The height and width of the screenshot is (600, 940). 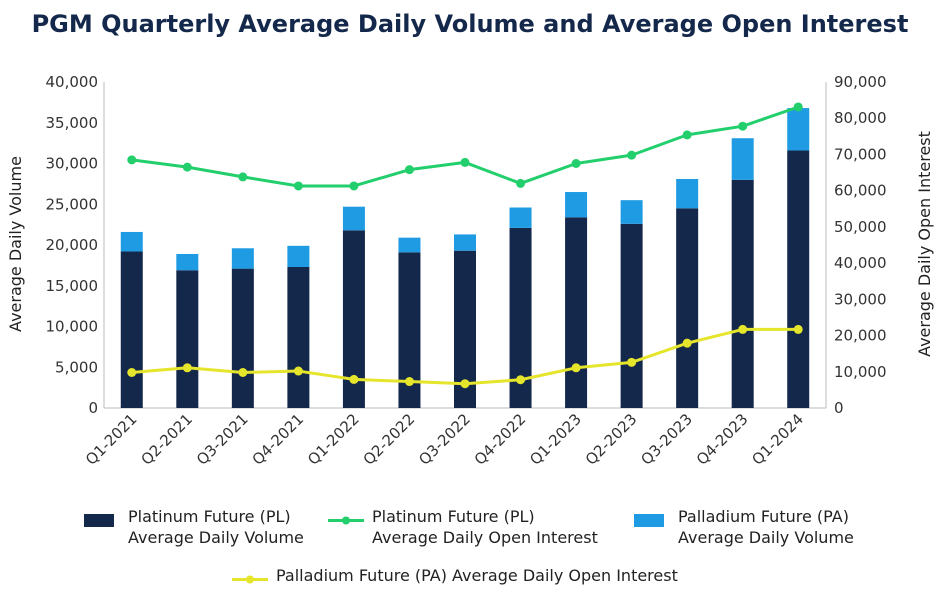 I want to click on x-tick-label: Q2-2021, so click(x=166, y=439).